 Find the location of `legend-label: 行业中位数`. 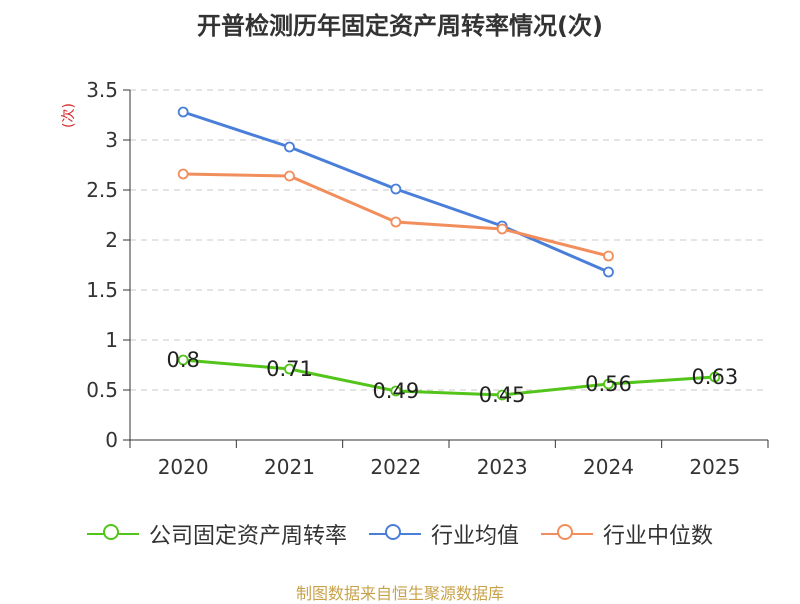

legend-label: 行业中位数 is located at coordinates (658, 536).